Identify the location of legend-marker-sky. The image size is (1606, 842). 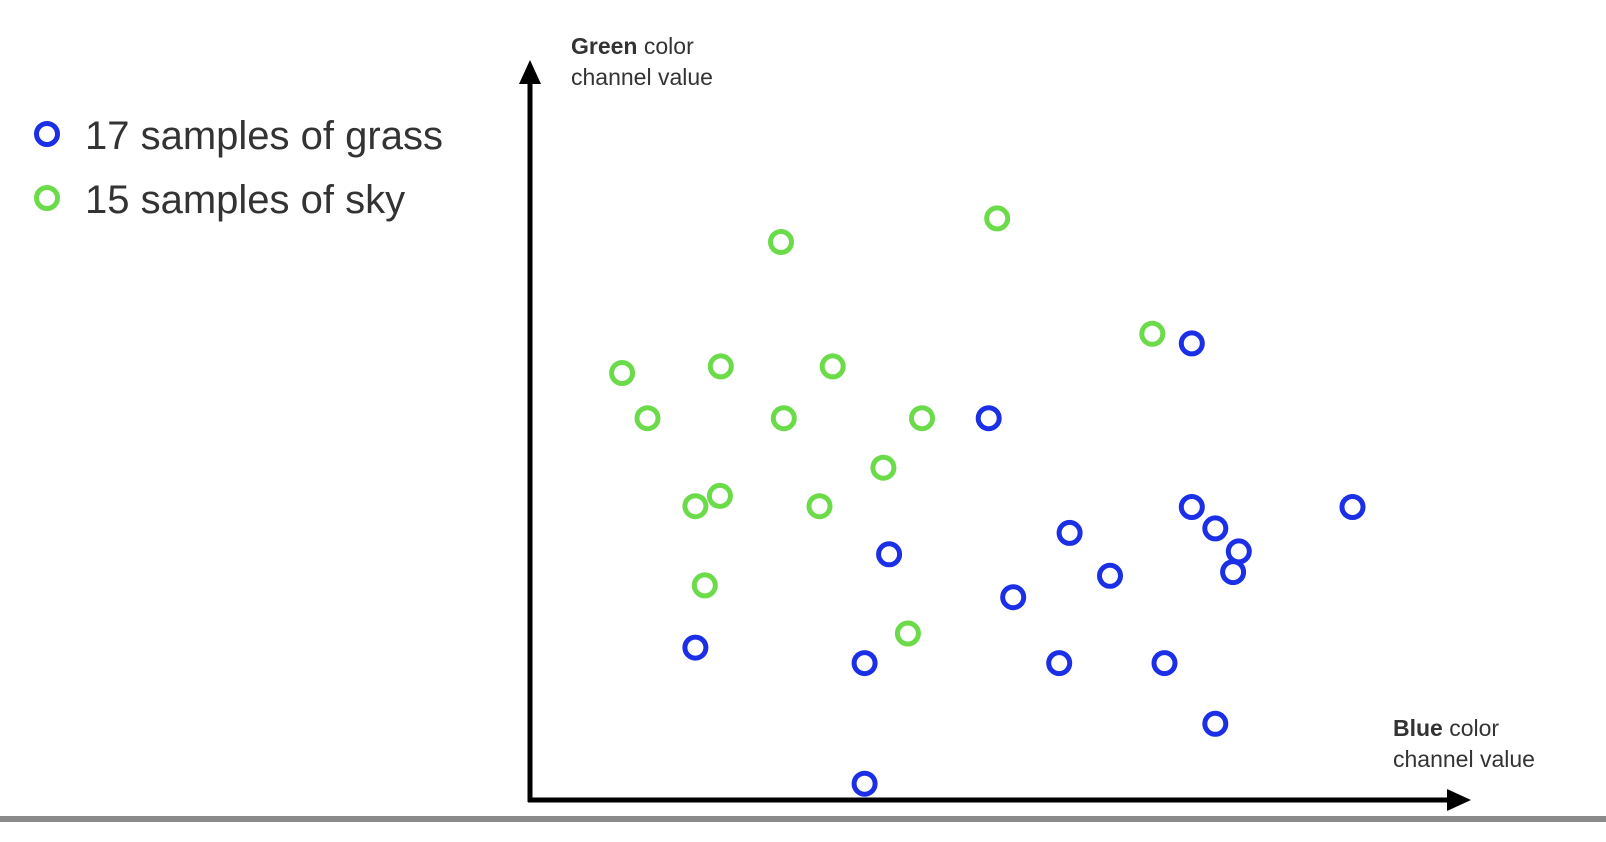
(47, 198).